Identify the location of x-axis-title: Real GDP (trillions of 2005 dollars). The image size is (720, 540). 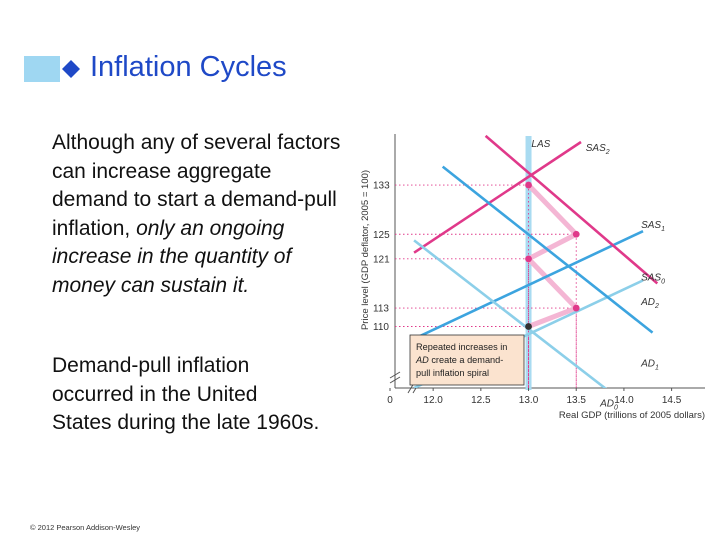
(632, 415).